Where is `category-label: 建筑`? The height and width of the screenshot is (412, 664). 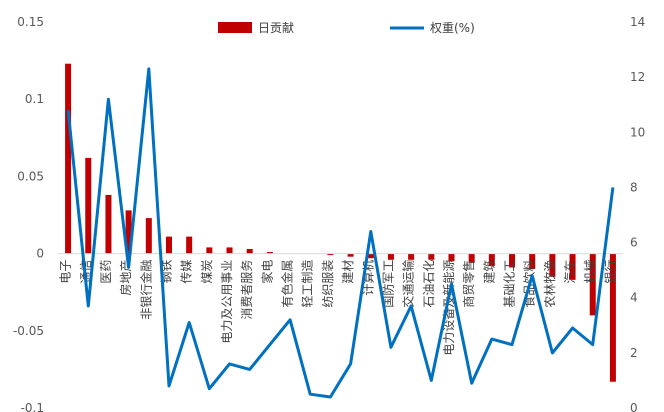 category-label: 建筑 is located at coordinates (488, 272).